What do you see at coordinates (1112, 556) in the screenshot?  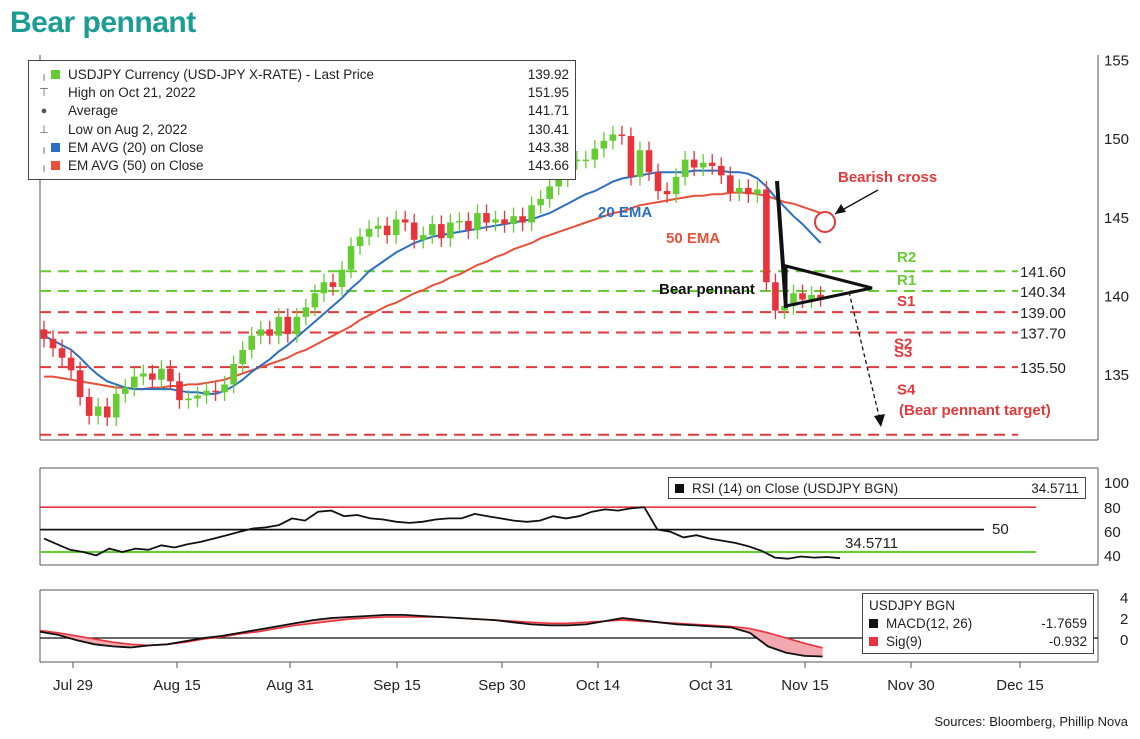 I see `rsi-tick-label: 40` at bounding box center [1112, 556].